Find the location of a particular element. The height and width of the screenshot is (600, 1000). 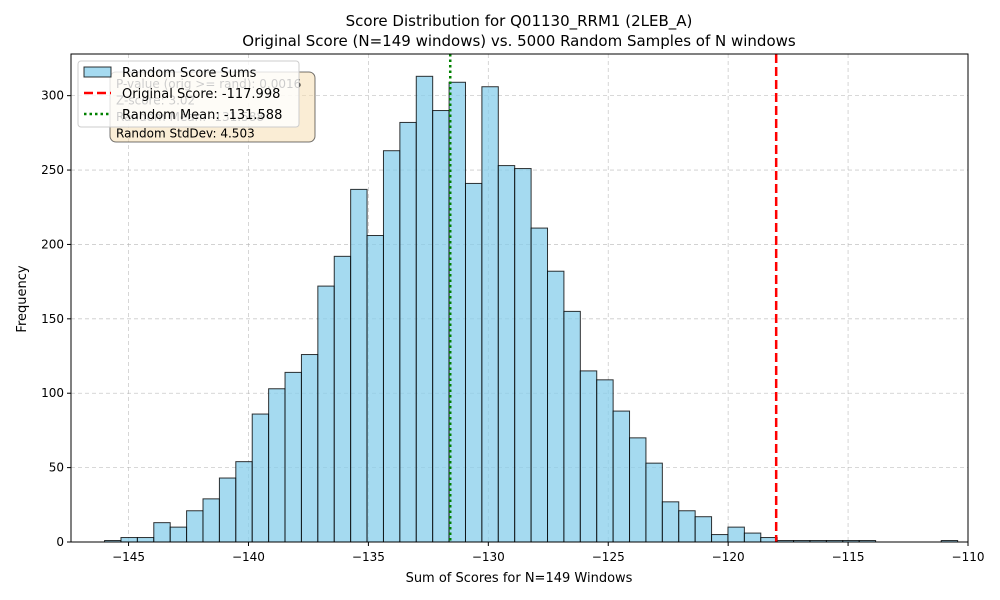

x-axis-ticks: −145 −140 −135 −130 −125 −120 −115 −110 is located at coordinates (548, 553).